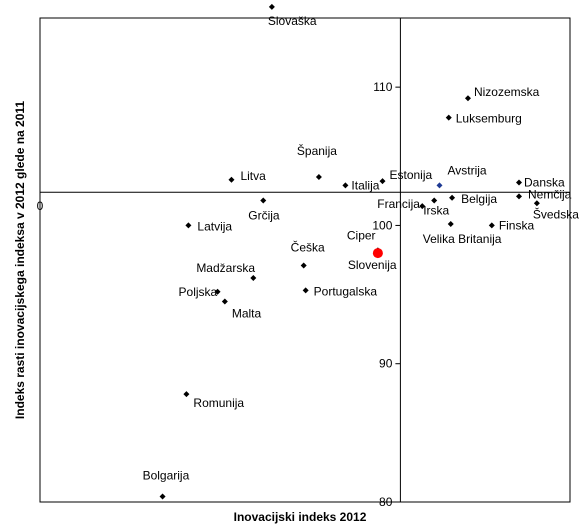 The height and width of the screenshot is (532, 580). Describe the element at coordinates (305, 290) in the screenshot. I see `point-portugalska` at that location.